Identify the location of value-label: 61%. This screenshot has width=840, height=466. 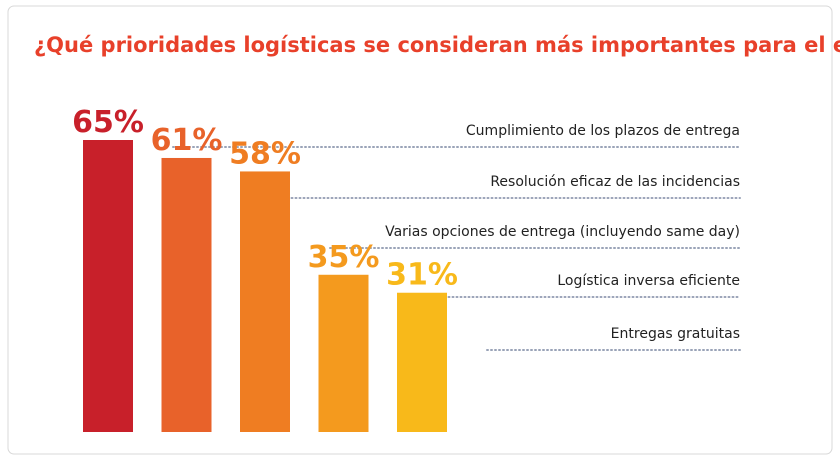
(187, 140).